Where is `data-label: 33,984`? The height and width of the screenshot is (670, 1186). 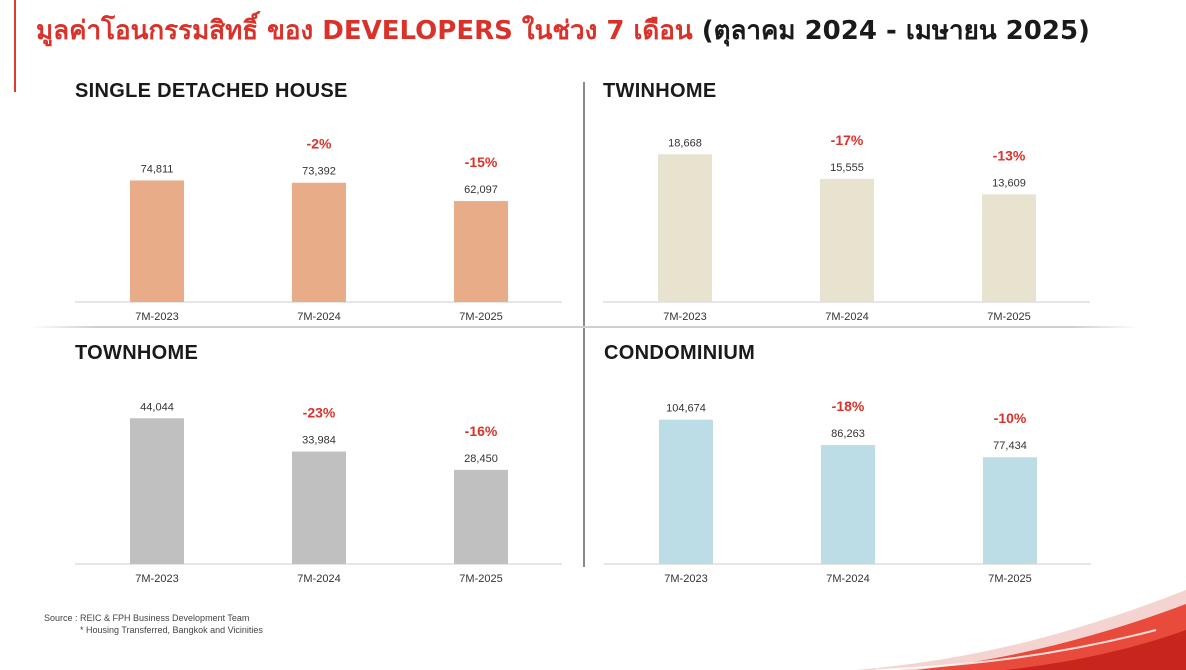
data-label: 33,984 is located at coordinates (319, 441).